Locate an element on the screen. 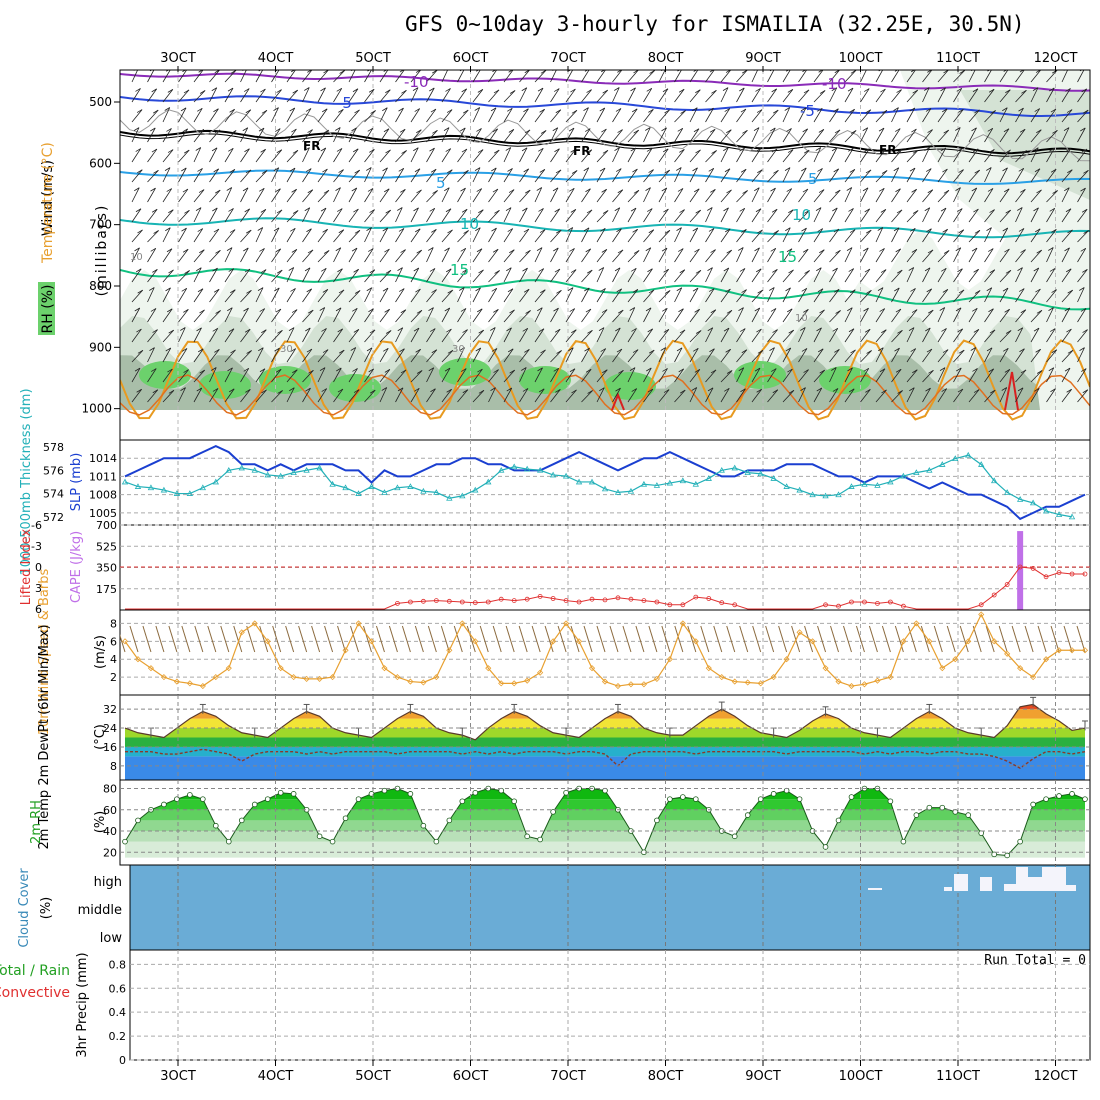  high-cloud-block is located at coordinates (875, 889).